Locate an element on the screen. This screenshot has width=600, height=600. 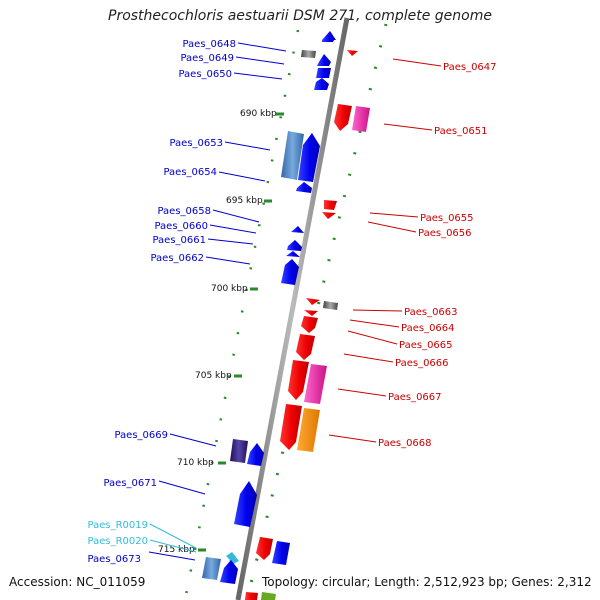
gene-label: Paes_0668 is located at coordinates (405, 443).